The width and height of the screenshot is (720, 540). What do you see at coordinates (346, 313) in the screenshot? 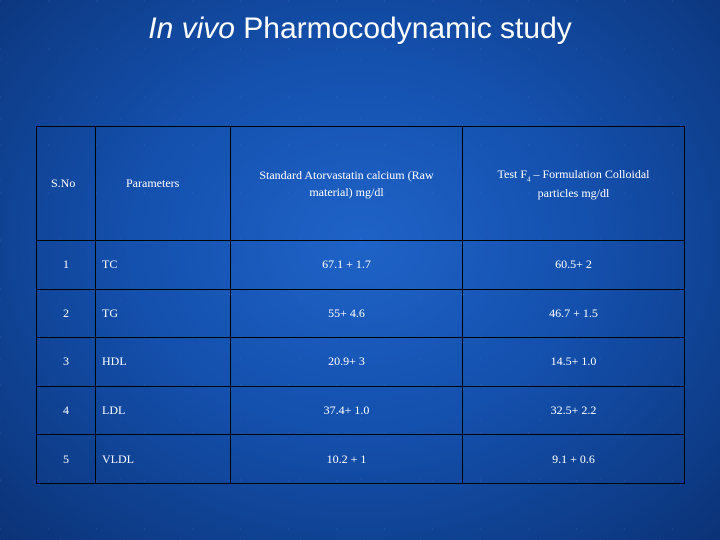
I see `cell-standard: 55+ 4.6` at bounding box center [346, 313].